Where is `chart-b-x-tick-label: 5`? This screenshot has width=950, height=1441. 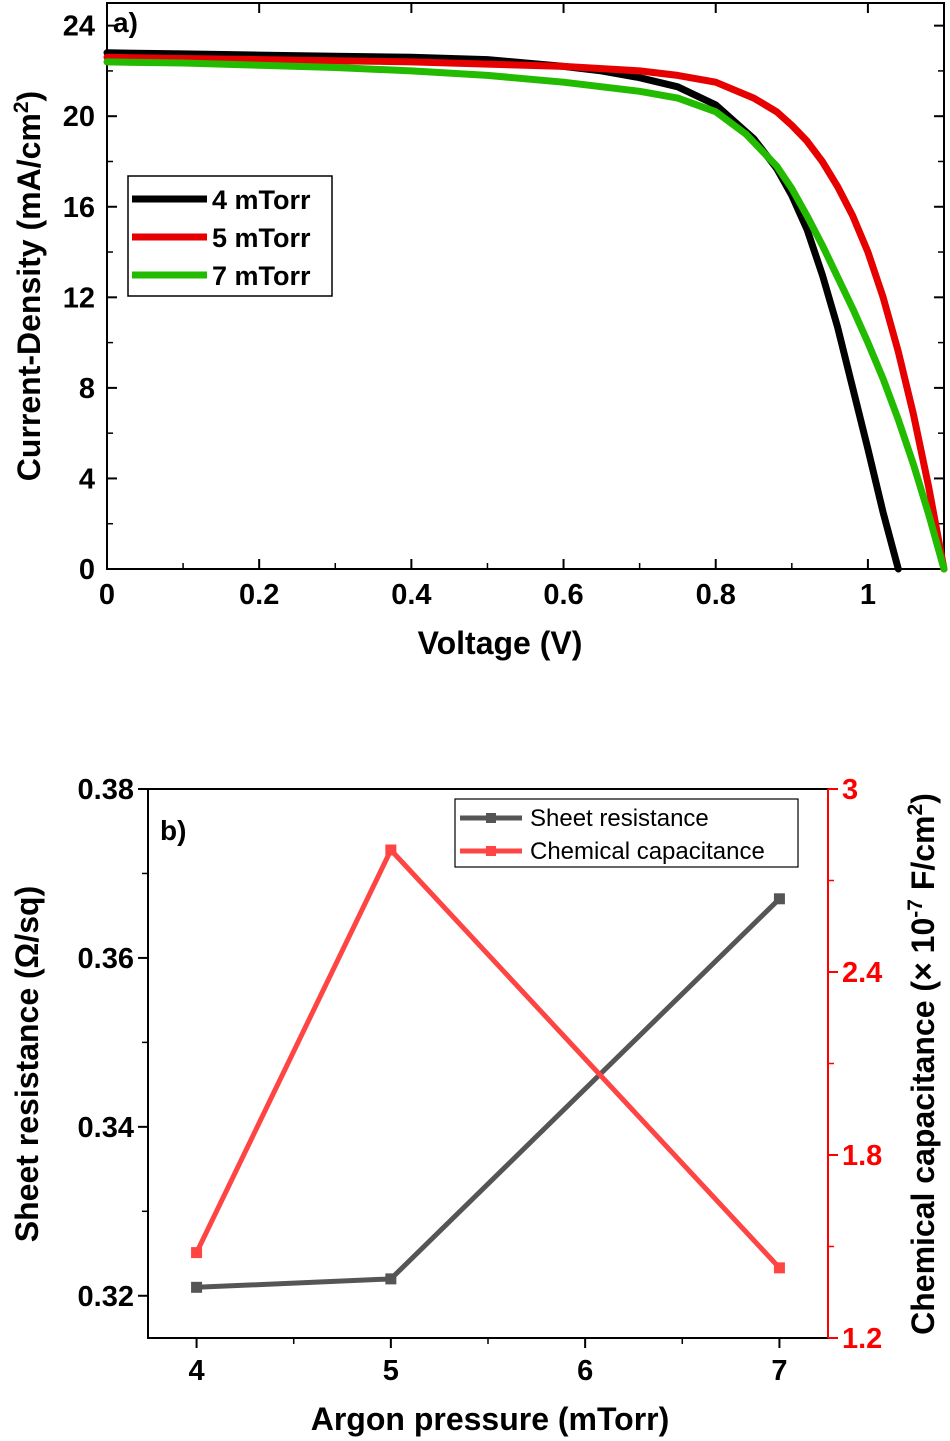
chart-b-x-tick-label: 5 is located at coordinates (391, 1371).